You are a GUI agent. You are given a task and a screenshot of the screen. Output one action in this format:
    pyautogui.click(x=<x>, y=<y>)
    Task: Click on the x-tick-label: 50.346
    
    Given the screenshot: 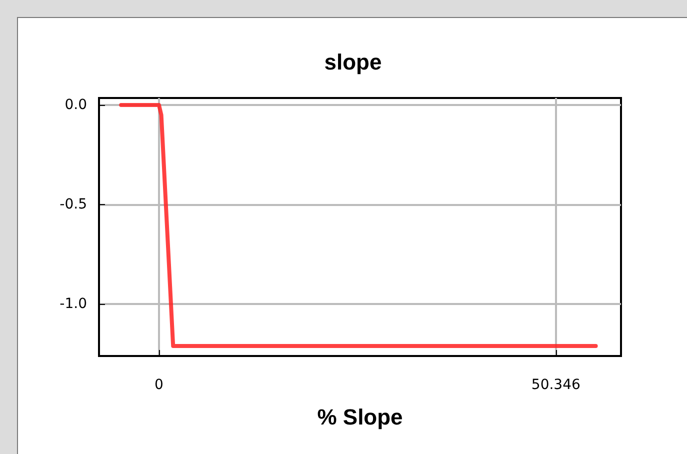 What is the action you would take?
    pyautogui.click(x=555, y=385)
    